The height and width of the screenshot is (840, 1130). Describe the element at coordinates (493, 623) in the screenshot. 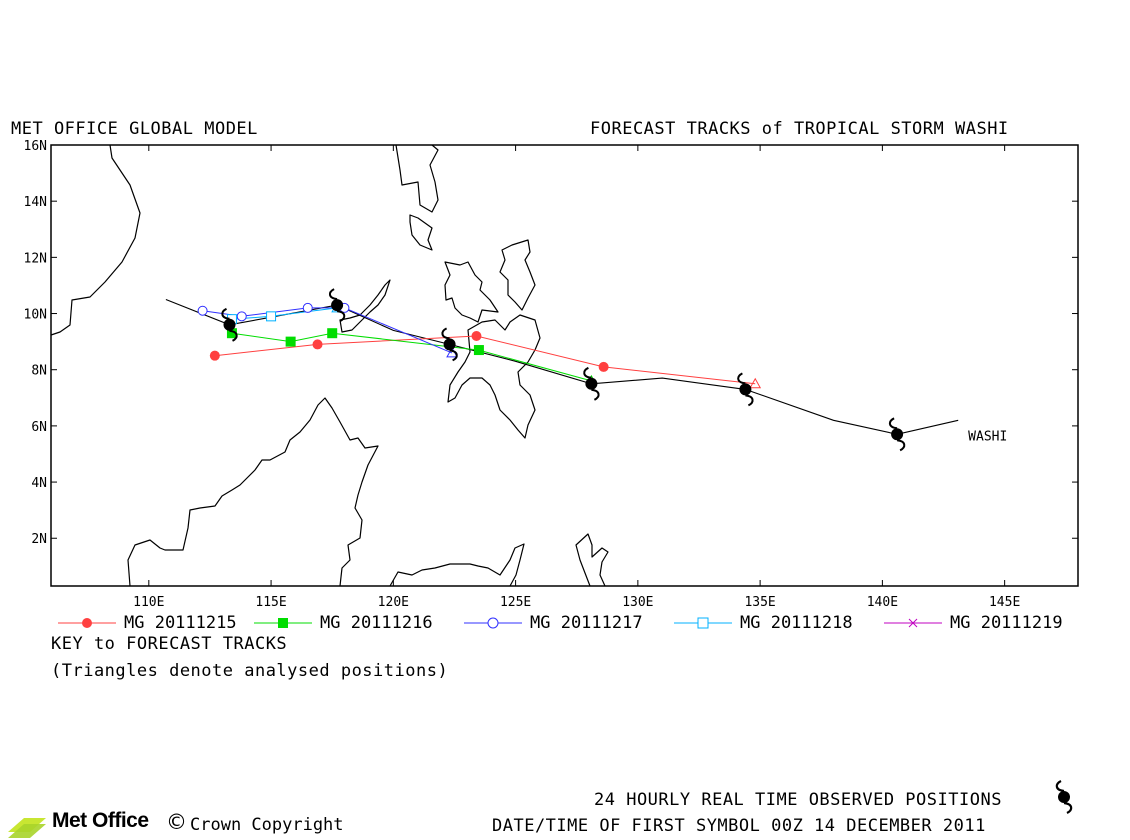

I see `legend-swatch-open-circle` at that location.